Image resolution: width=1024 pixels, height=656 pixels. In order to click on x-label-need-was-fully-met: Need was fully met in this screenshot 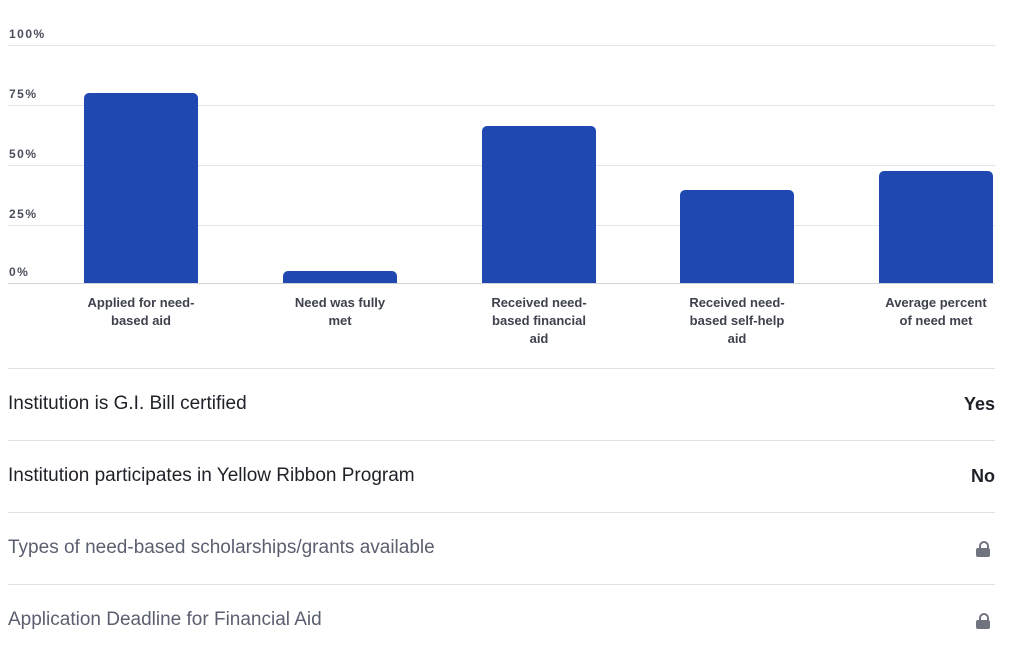, I will do `click(340, 311)`.